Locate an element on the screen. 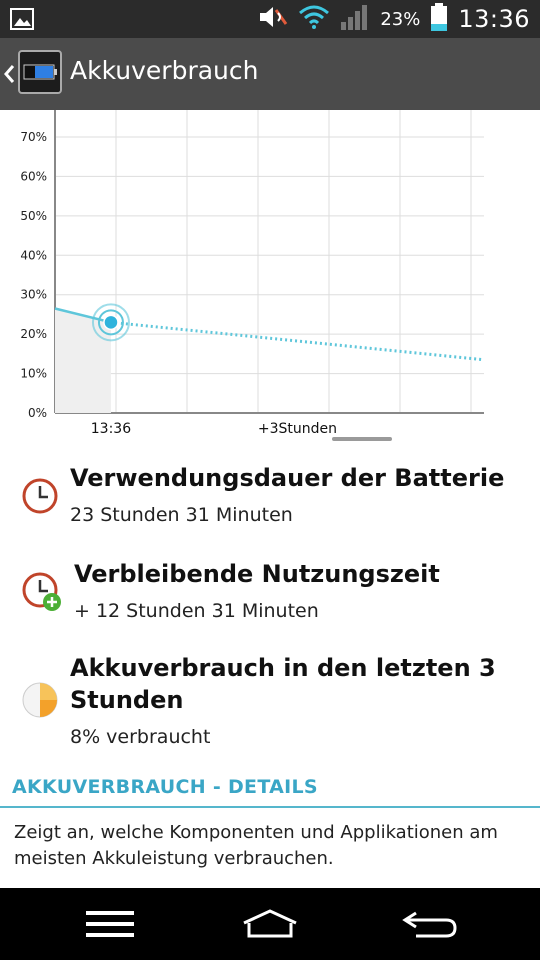  details-section-header: AKKUVERBRAUCH - DETAILS is located at coordinates (165, 787).